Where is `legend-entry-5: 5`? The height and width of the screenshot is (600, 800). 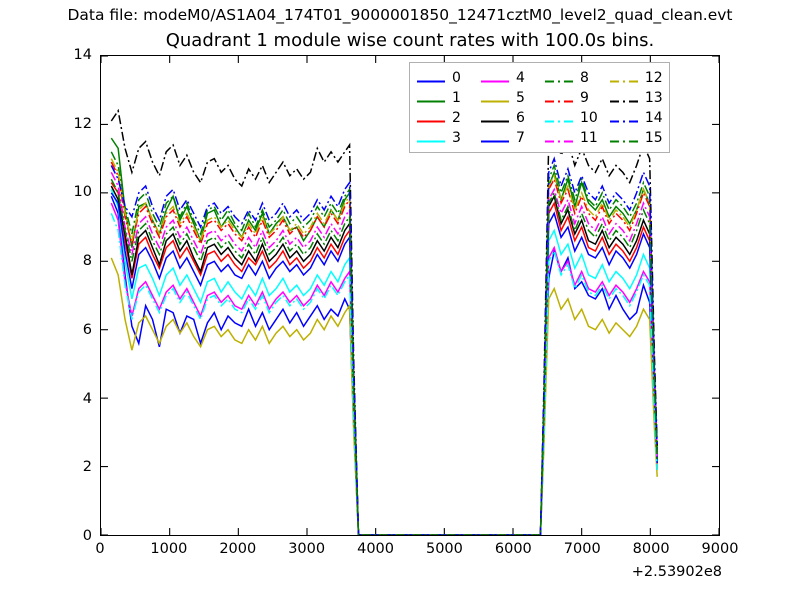 legend-entry-5: 5 is located at coordinates (506, 97).